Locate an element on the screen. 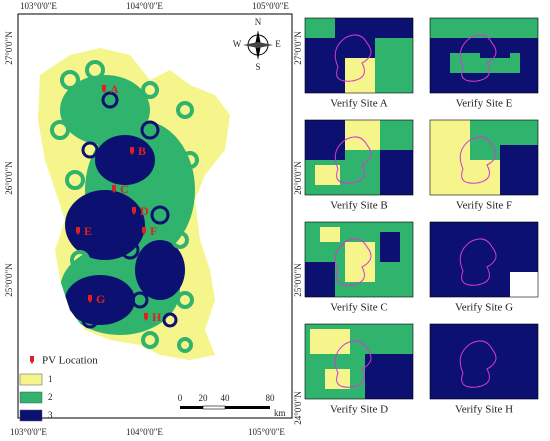 Image resolution: width=550 pixels, height=441 pixels. site-label: B is located at coordinates (142, 151).